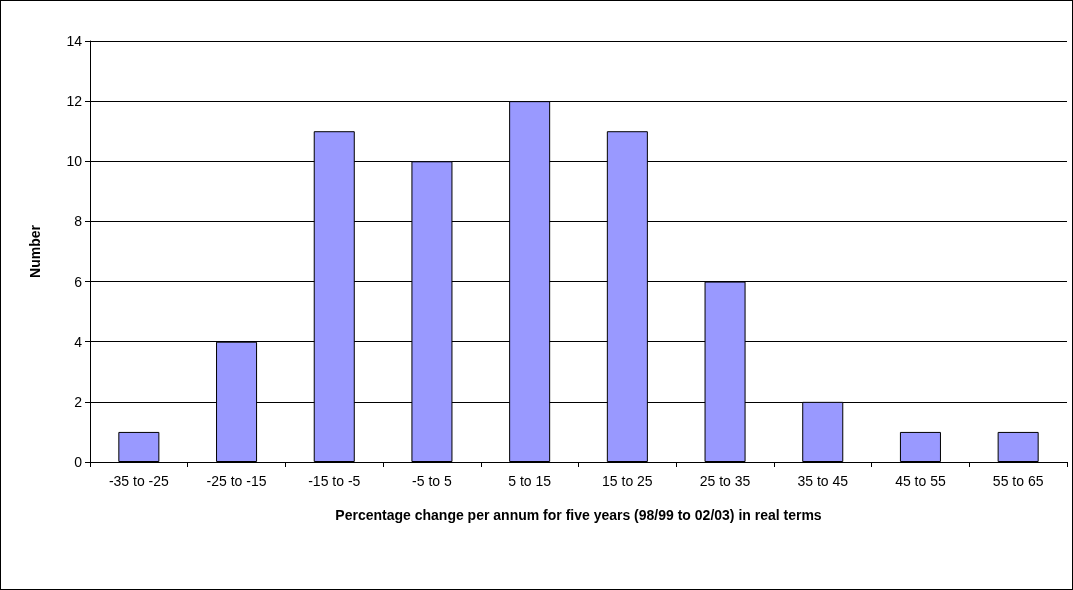  I want to click on x-tick-label: -5 to 5, so click(432, 481).